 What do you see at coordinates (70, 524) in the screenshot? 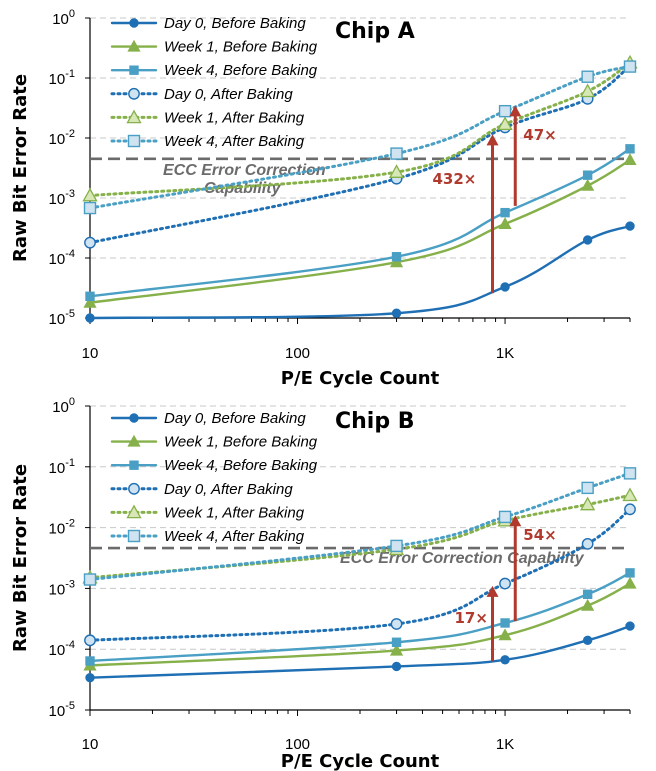
I see `y-tick-exponent: -2` at bounding box center [70, 524].